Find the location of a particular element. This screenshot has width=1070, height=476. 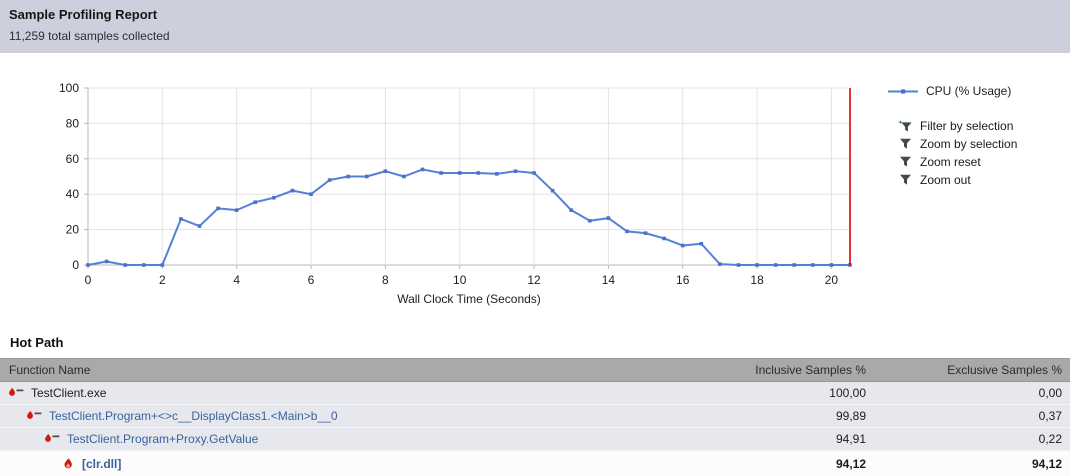

action-label: Zoom reset is located at coordinates (950, 162).